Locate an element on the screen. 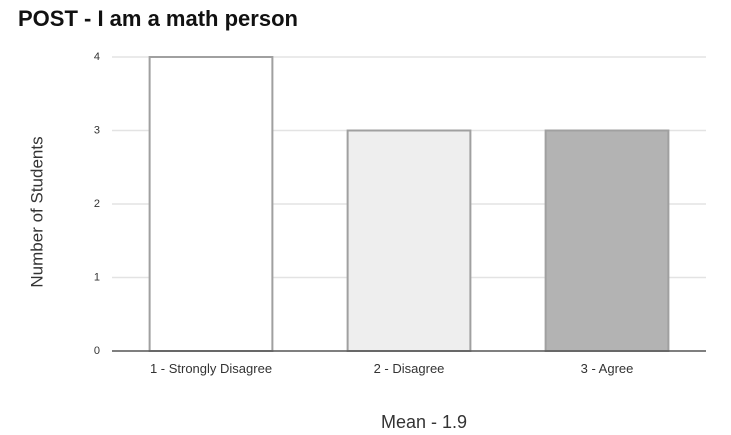  y-axis-label: Number of Students is located at coordinates (36, 211).